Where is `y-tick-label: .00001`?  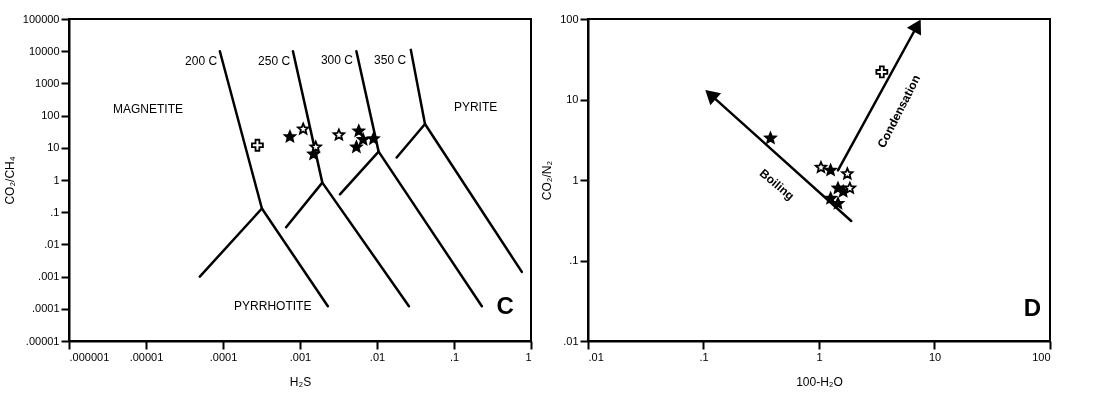
y-tick-label: .00001 is located at coordinates (42, 340).